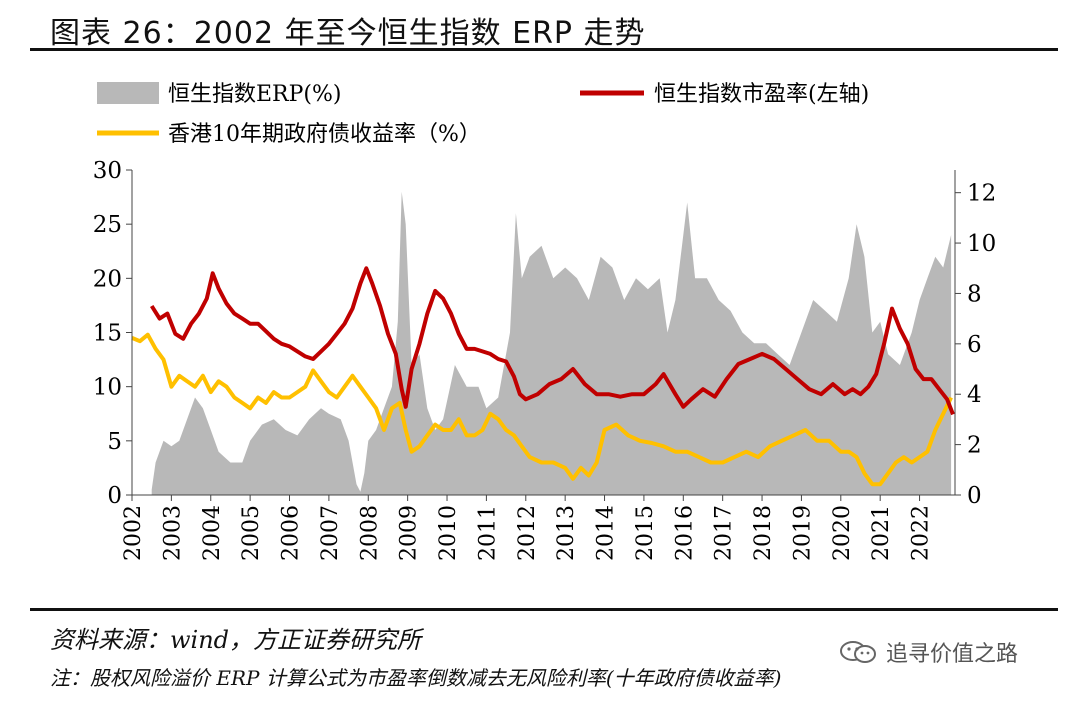 This screenshot has height=701, width=1080. What do you see at coordinates (974, 395) in the screenshot?
I see `right-tick-label: 4` at bounding box center [974, 395].